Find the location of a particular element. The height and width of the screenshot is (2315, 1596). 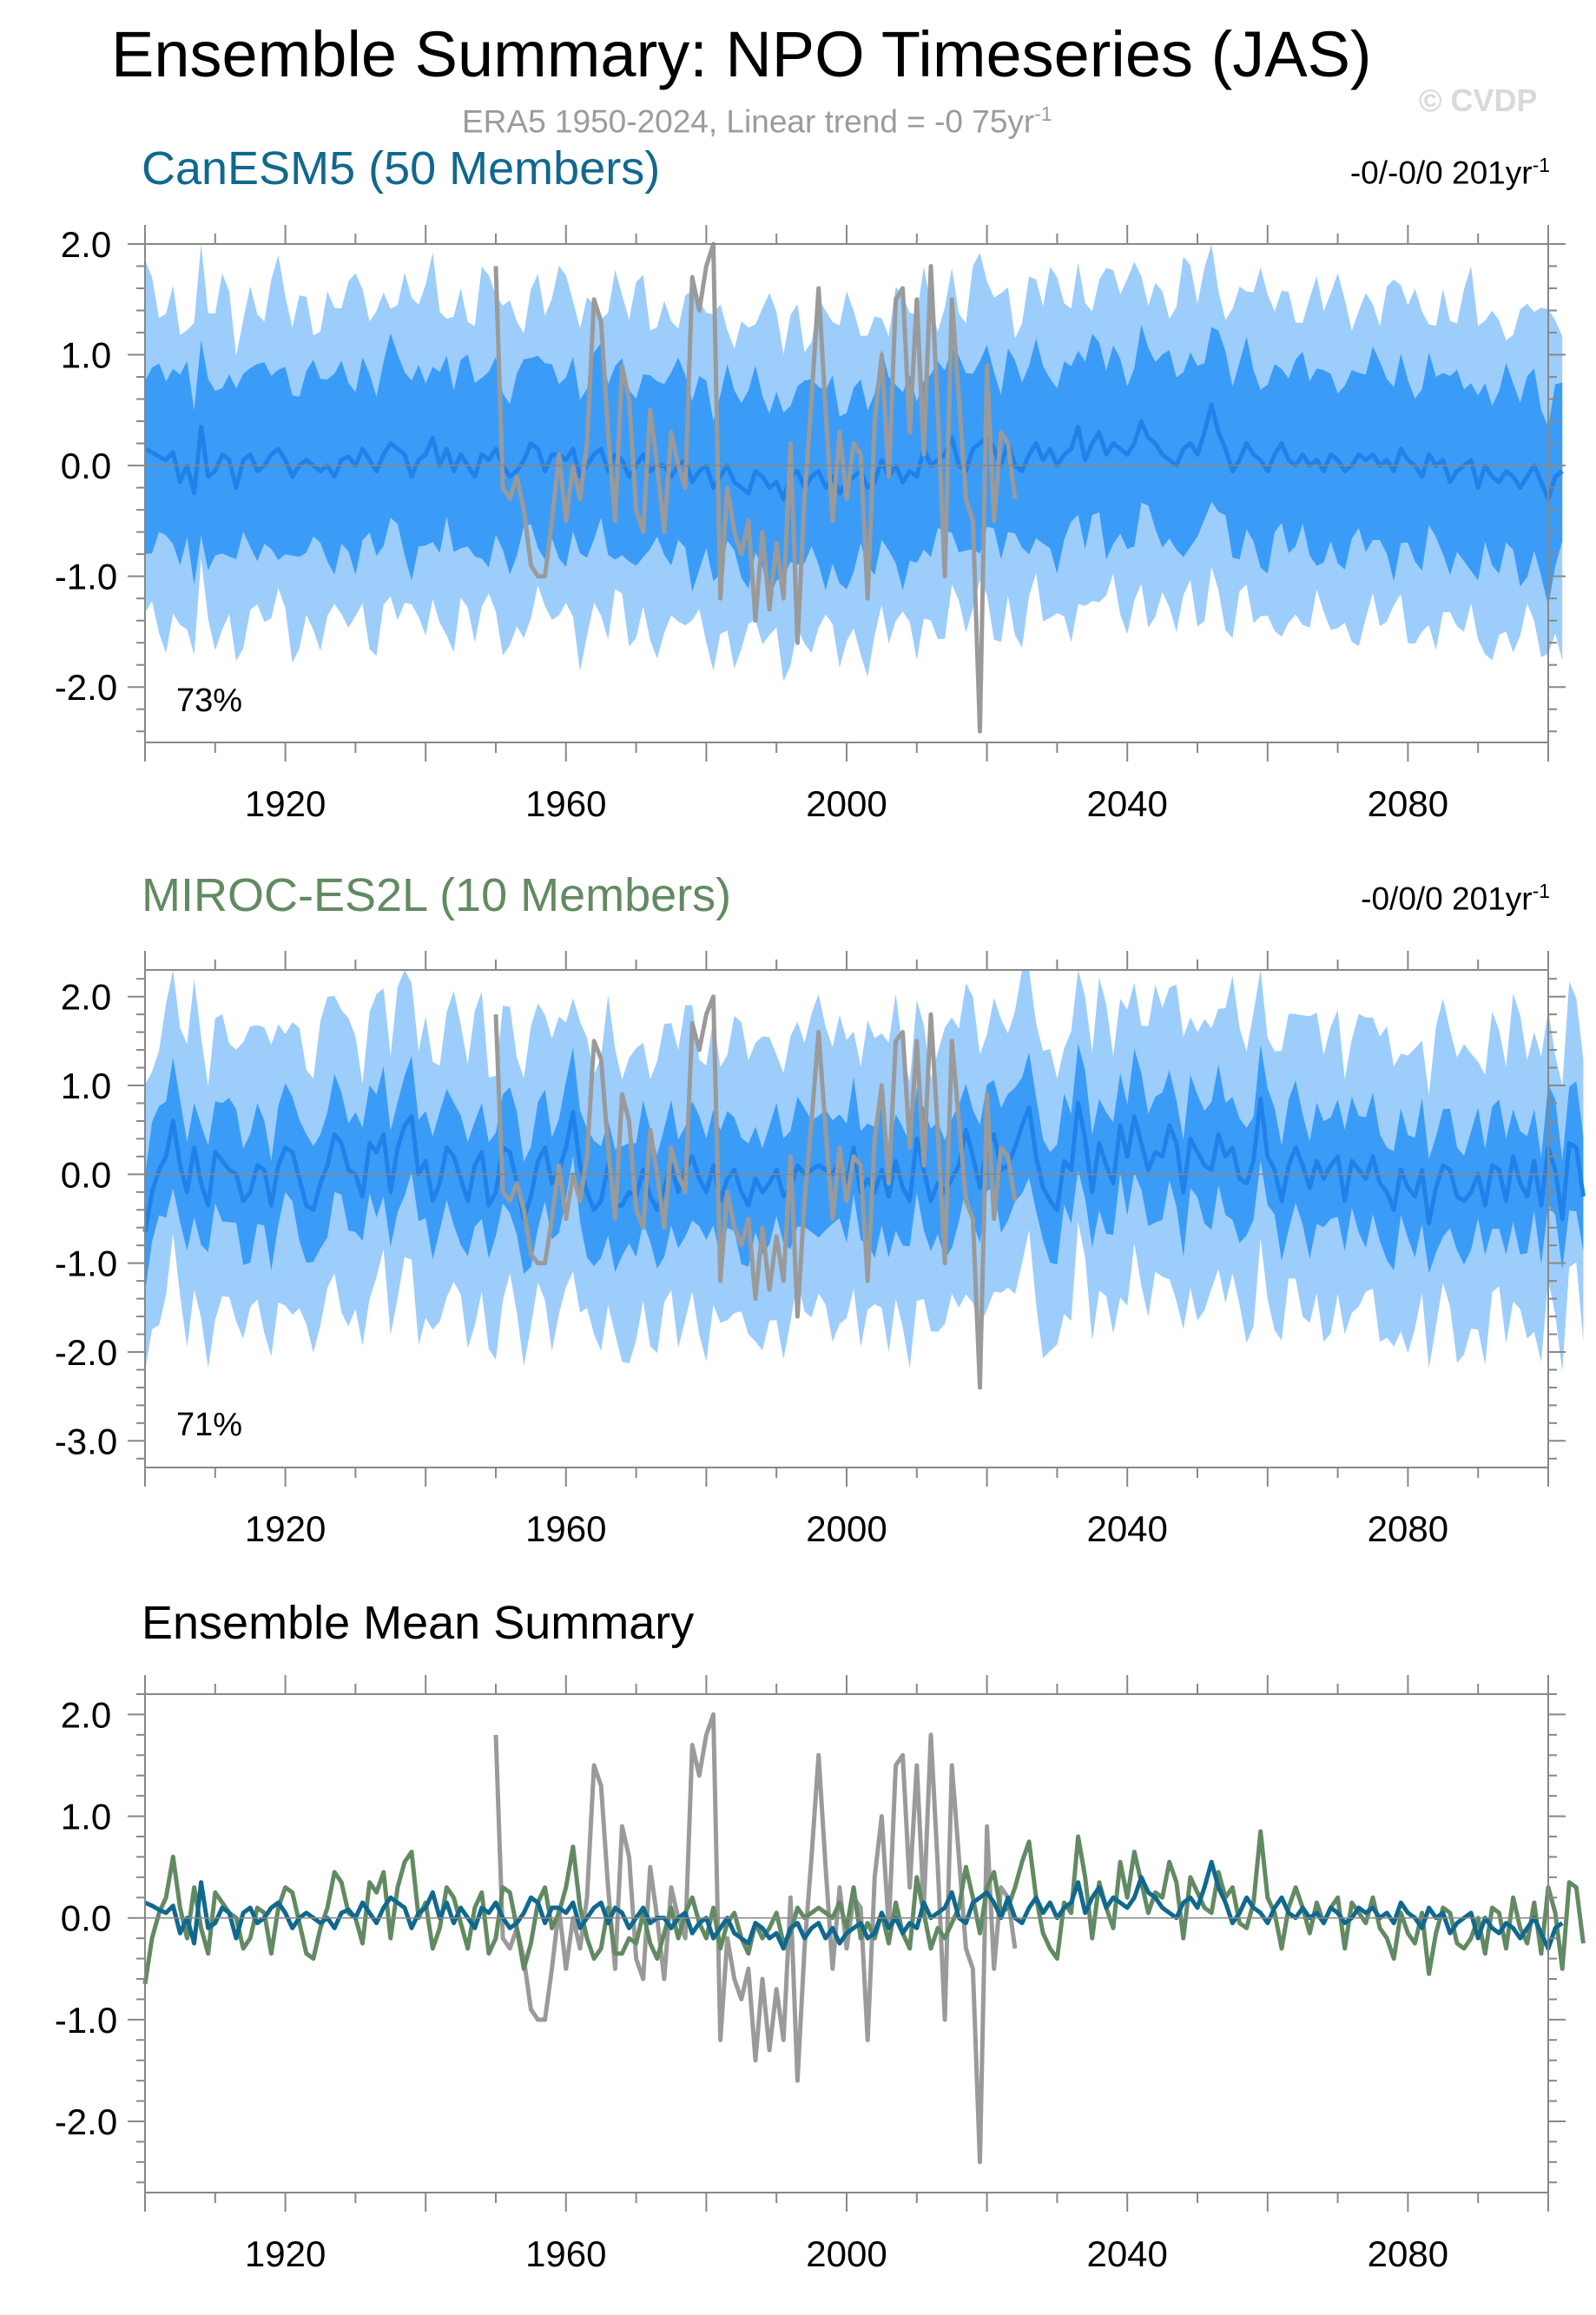

panel-title-canesm5: CanESM5 (50 Members) is located at coordinates (401, 168).